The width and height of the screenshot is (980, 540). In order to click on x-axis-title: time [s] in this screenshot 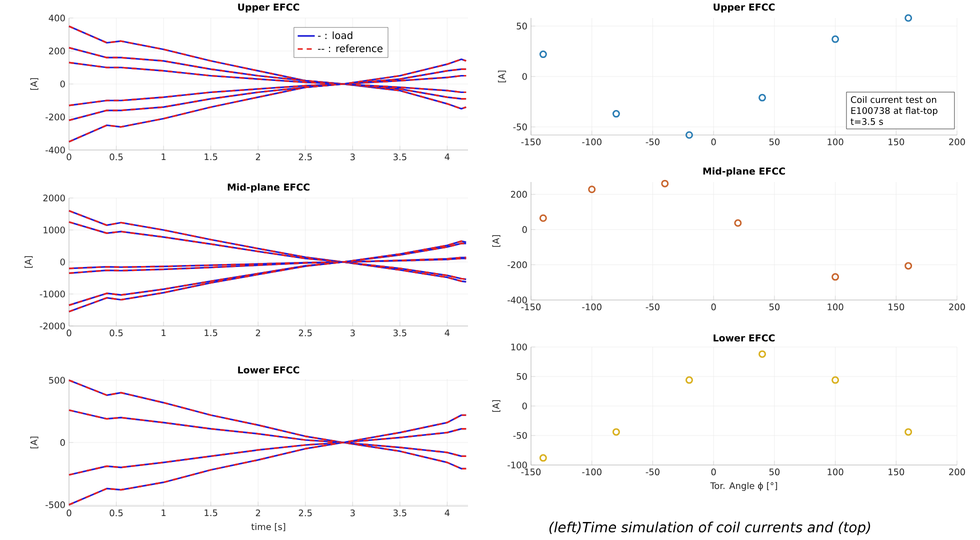, I will do `click(268, 527)`.